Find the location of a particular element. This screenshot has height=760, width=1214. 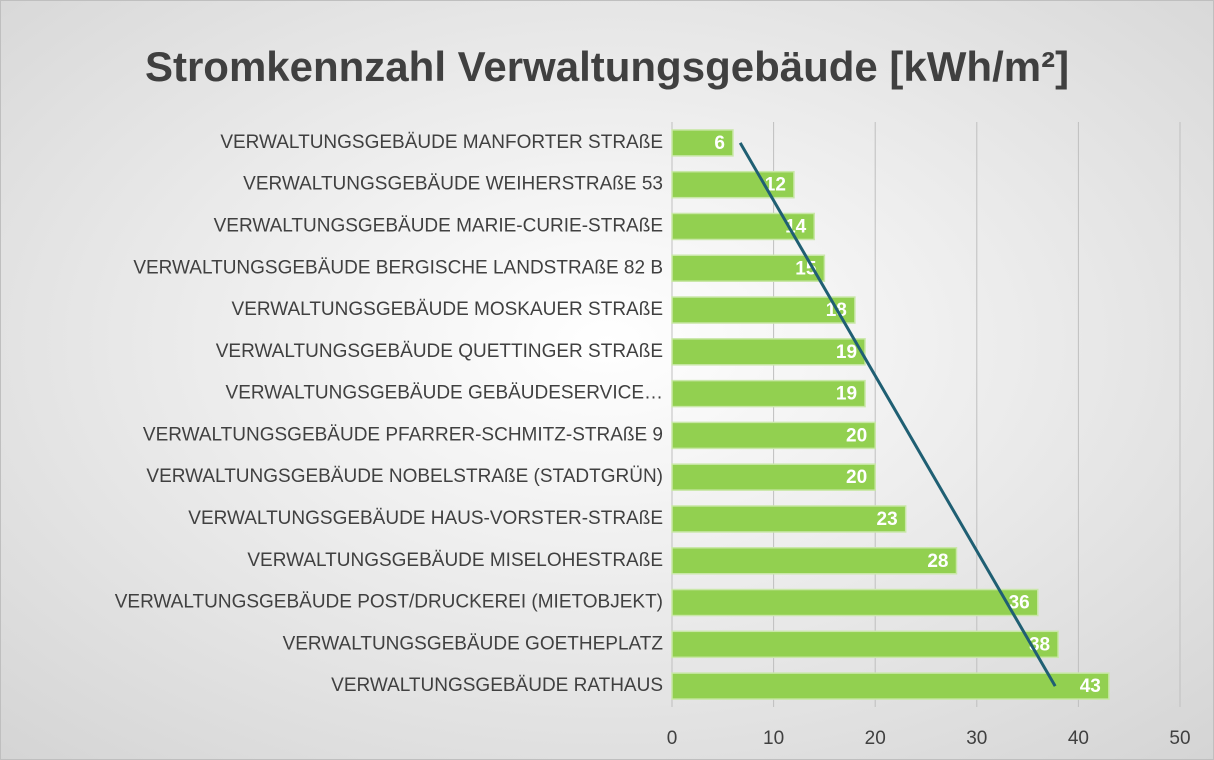

data-label: 6 is located at coordinates (719, 143).